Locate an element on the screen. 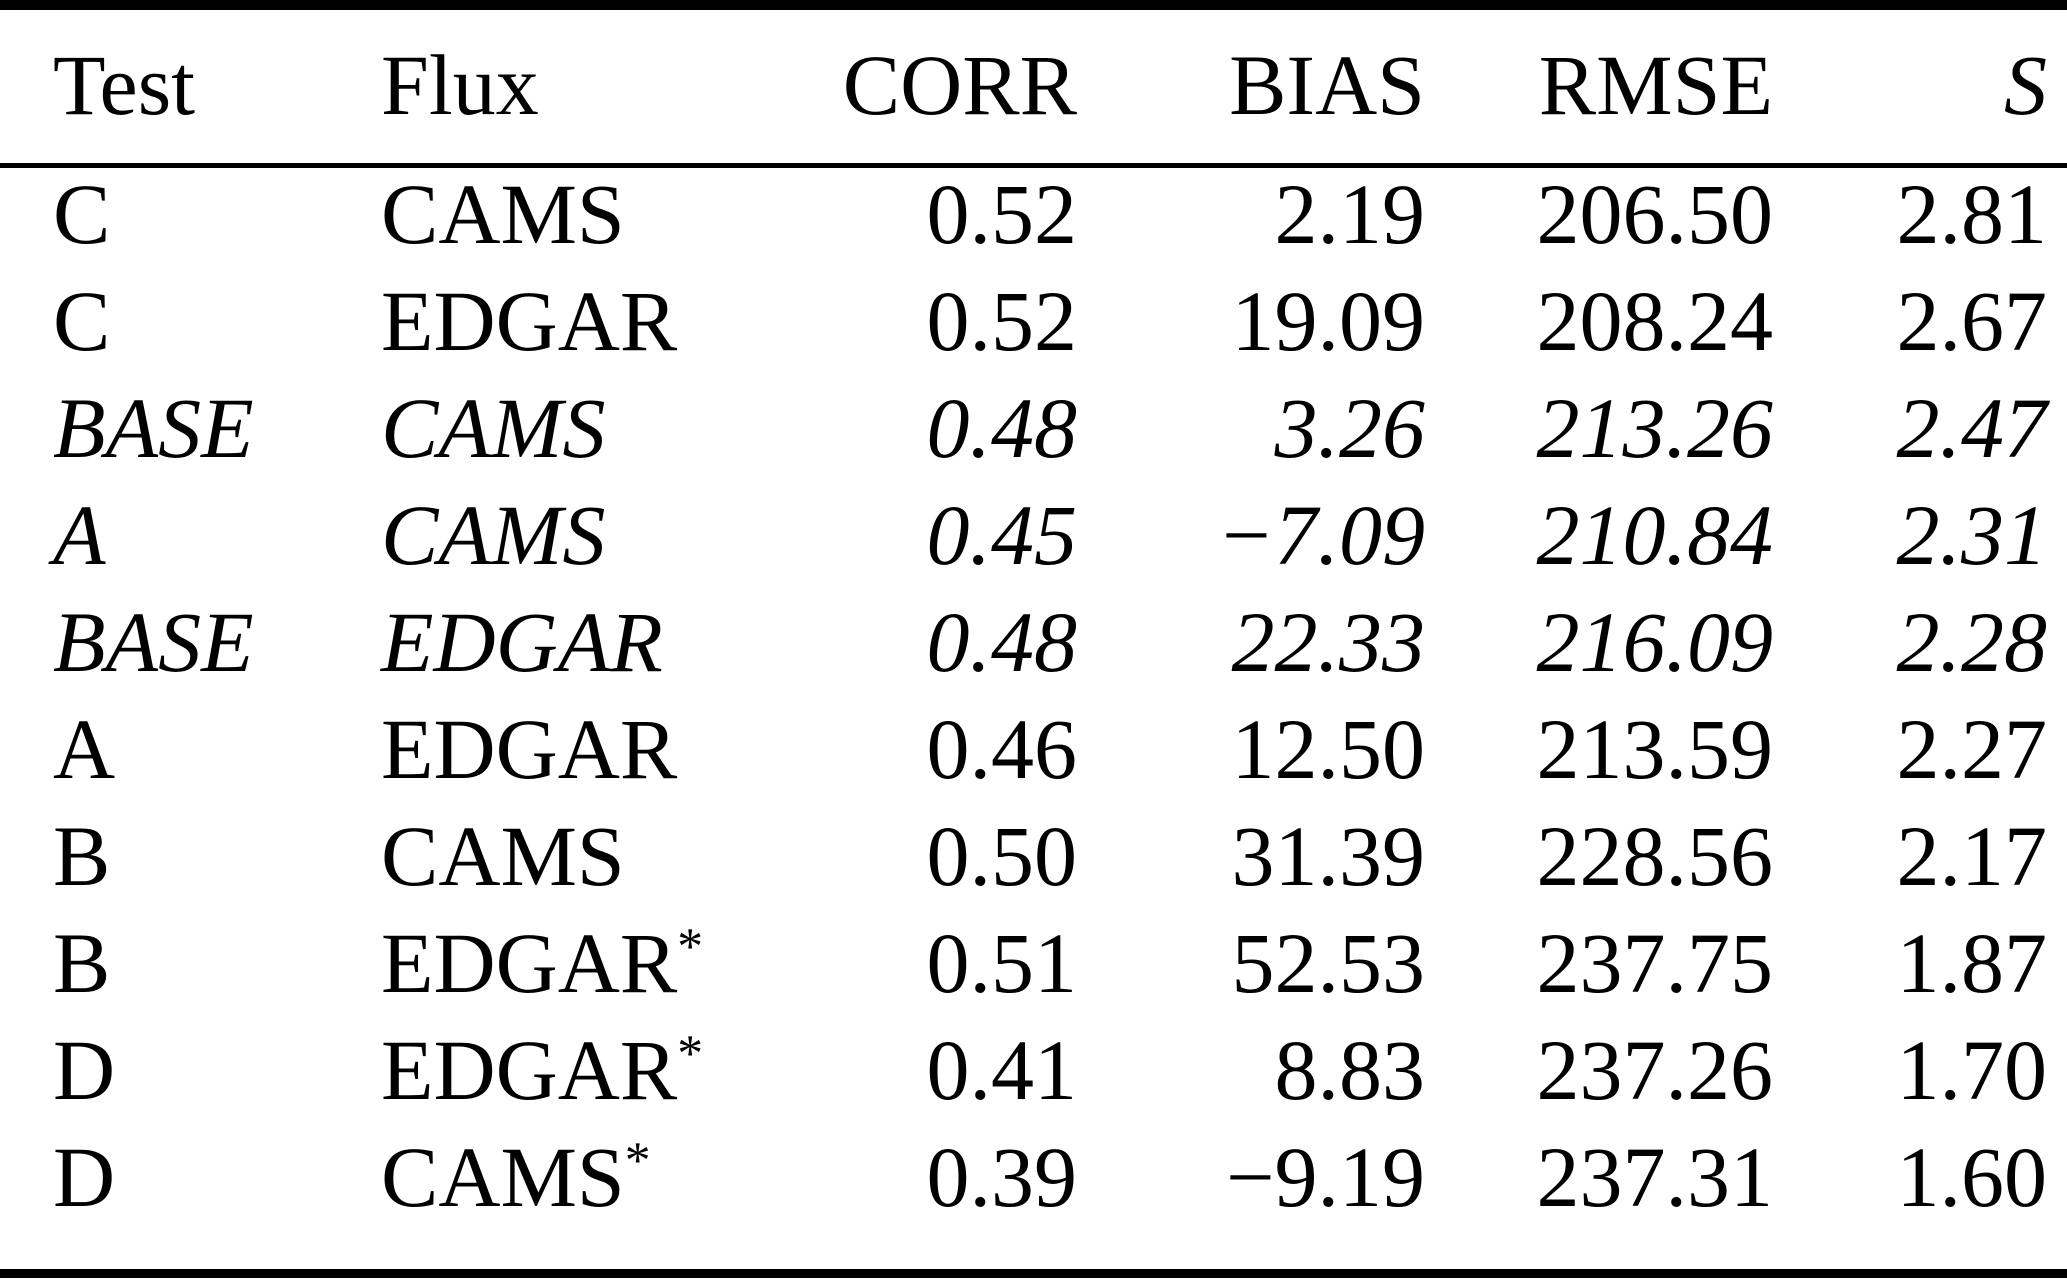 The image size is (2067, 1279). cell-flux: CAMS* is located at coordinates (552, 1176).